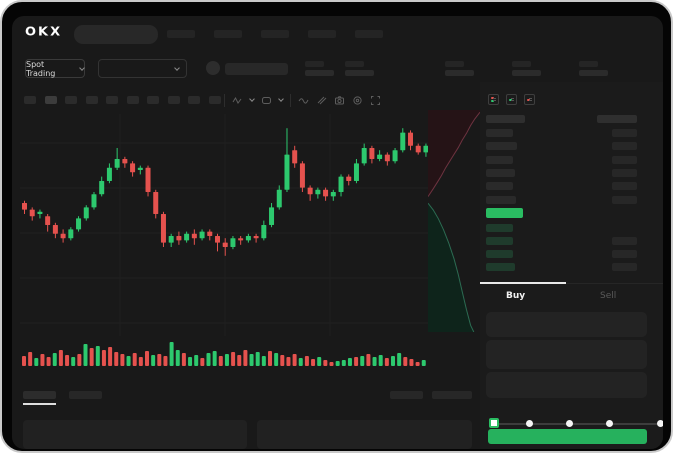  Describe the element at coordinates (85, 395) in the screenshot. I see `bottom-tab` at that location.